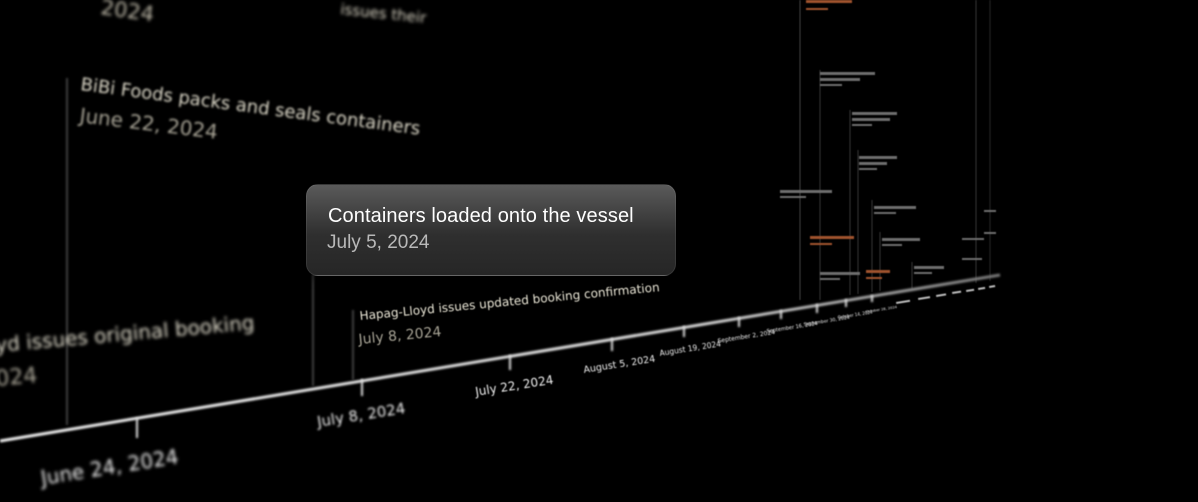 This screenshot has height=502, width=1198. Describe the element at coordinates (384, 13) in the screenshot. I see `event-top-title: issues their` at that location.